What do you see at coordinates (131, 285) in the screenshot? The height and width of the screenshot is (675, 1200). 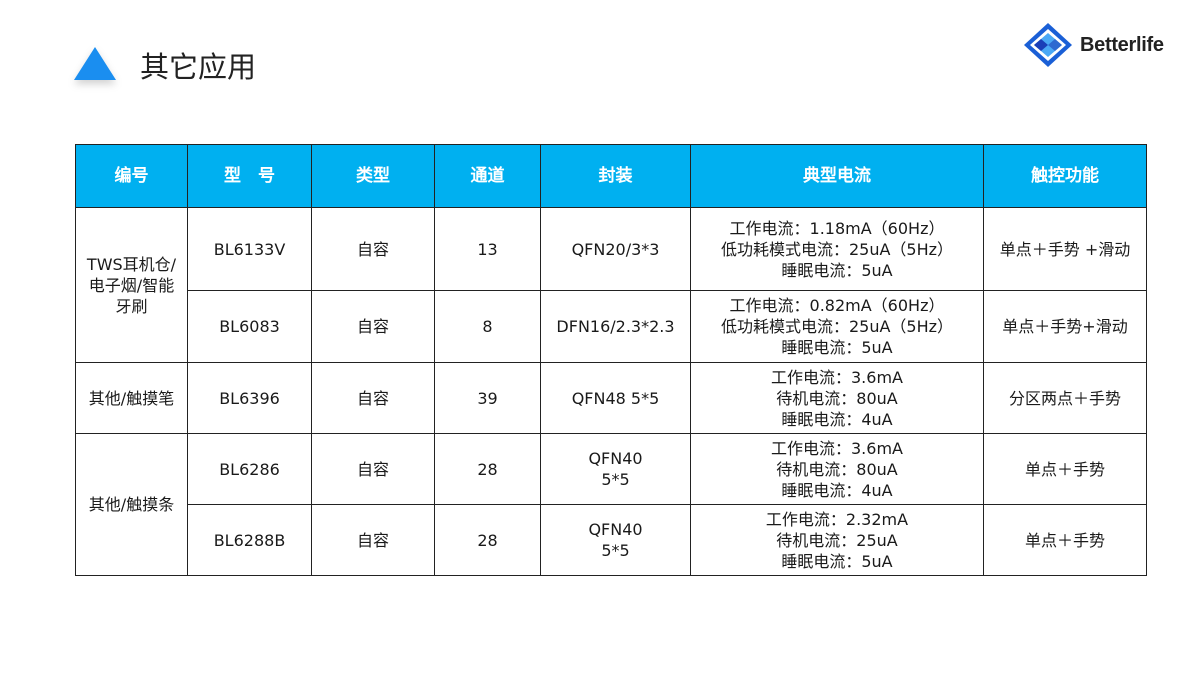 I see `category-cell: TWS耳机仓/ 电子烟/智能 牙刷` at bounding box center [131, 285].